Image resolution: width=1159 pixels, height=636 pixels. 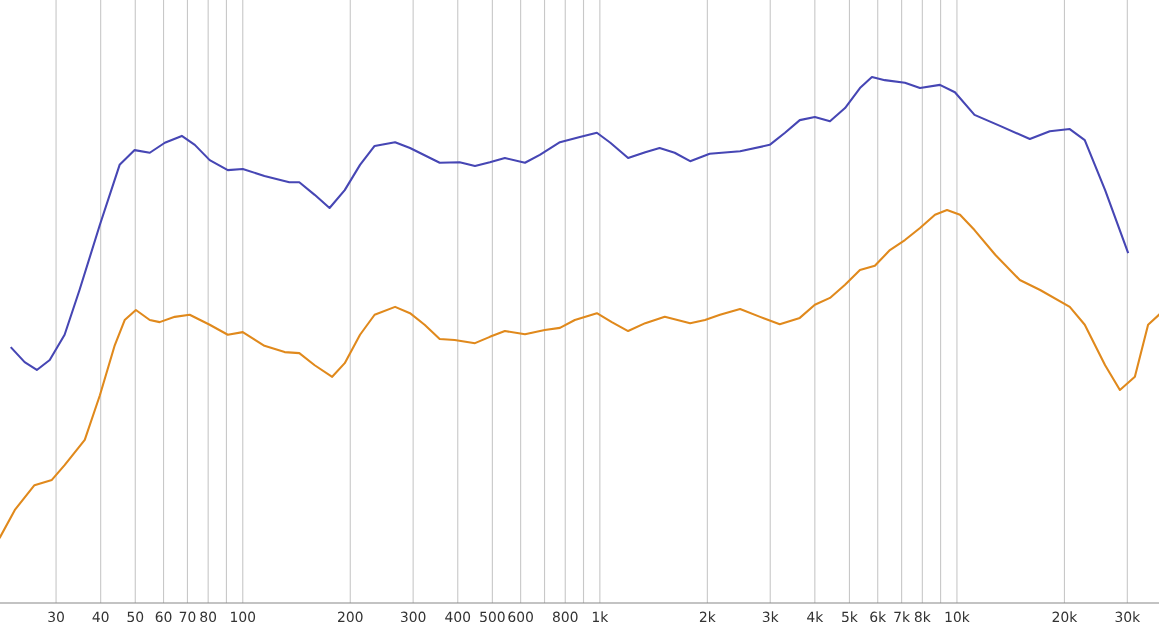 I want to click on x-tick-label: 2k, so click(x=707, y=616).